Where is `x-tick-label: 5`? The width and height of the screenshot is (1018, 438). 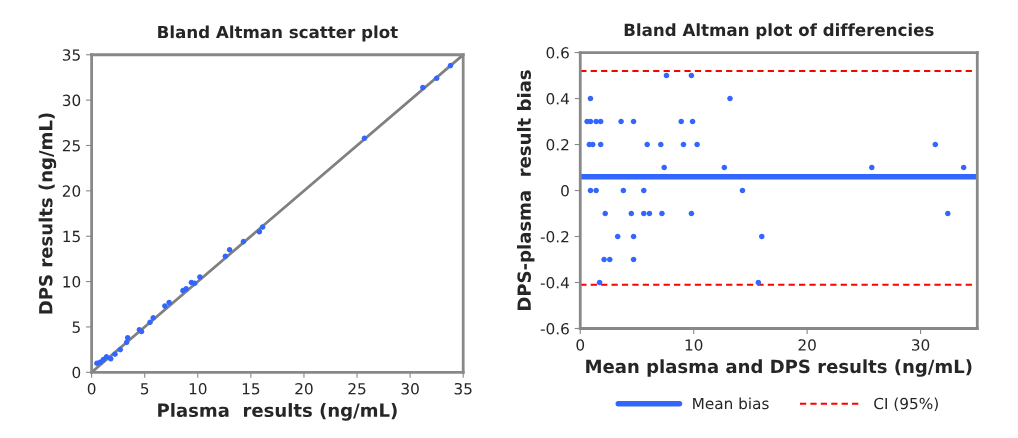
x-tick-label: 5 is located at coordinates (145, 389).